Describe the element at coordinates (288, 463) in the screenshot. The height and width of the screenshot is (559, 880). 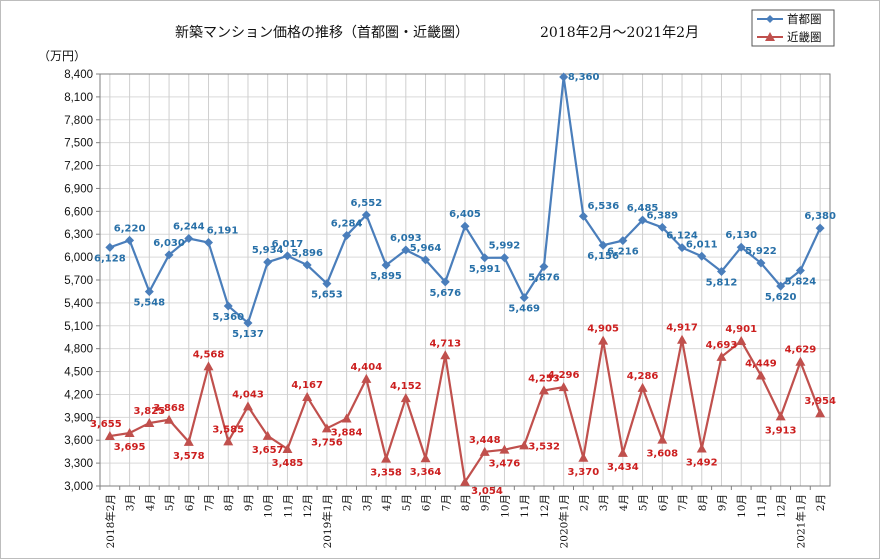
I see `data-label: 3,485` at that location.